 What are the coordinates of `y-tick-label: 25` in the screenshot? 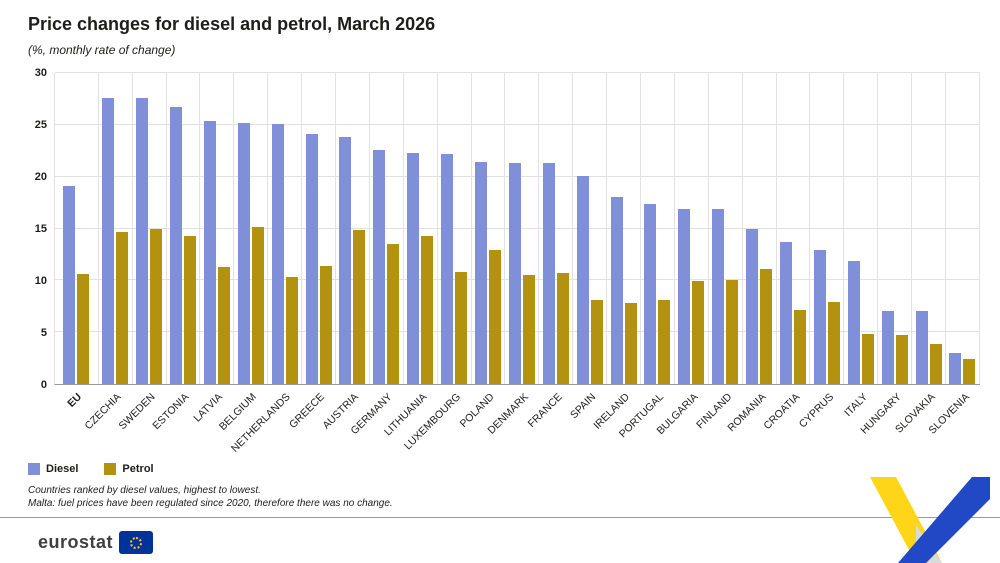 It's located at (40, 125).